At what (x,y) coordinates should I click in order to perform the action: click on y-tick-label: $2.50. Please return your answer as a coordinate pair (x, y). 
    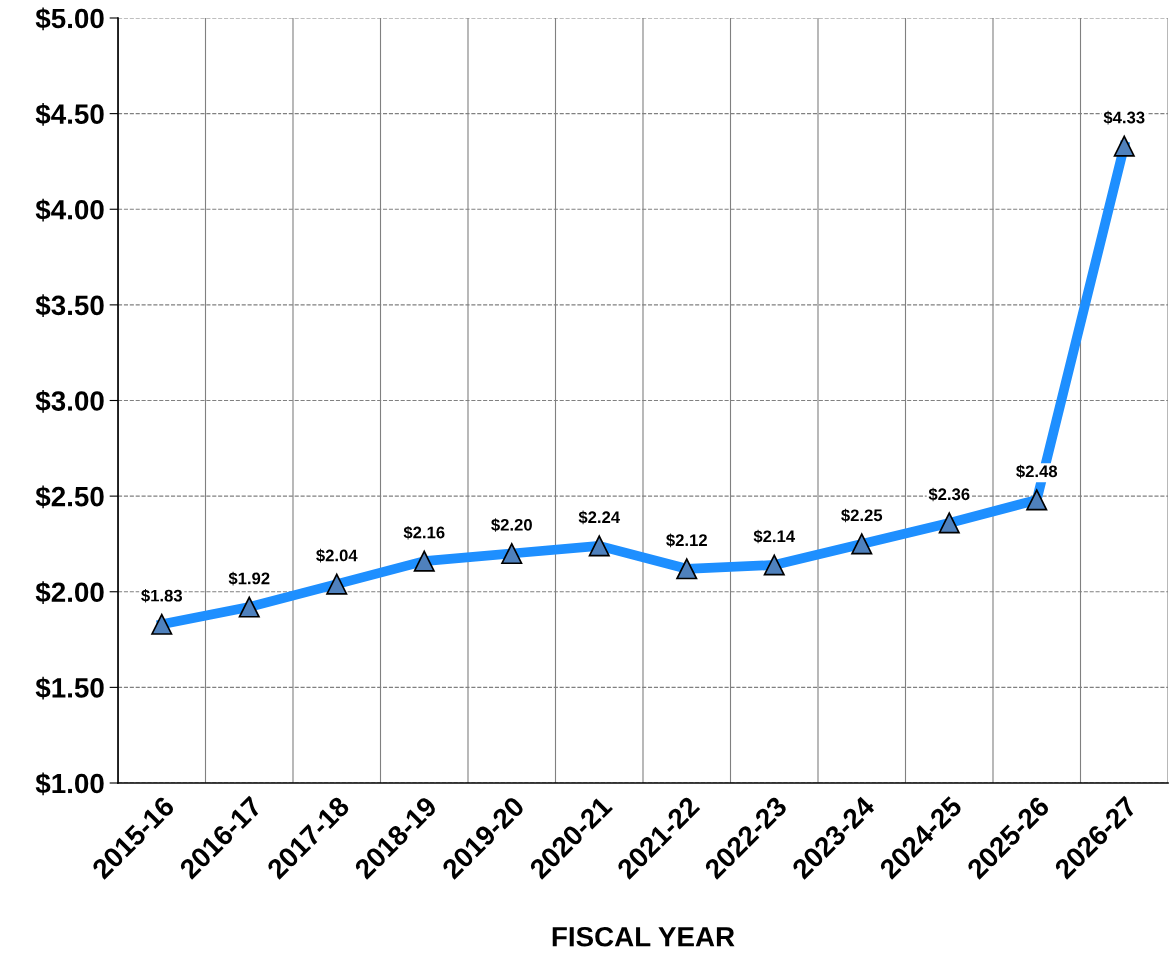
    Looking at the image, I should click on (69, 497).